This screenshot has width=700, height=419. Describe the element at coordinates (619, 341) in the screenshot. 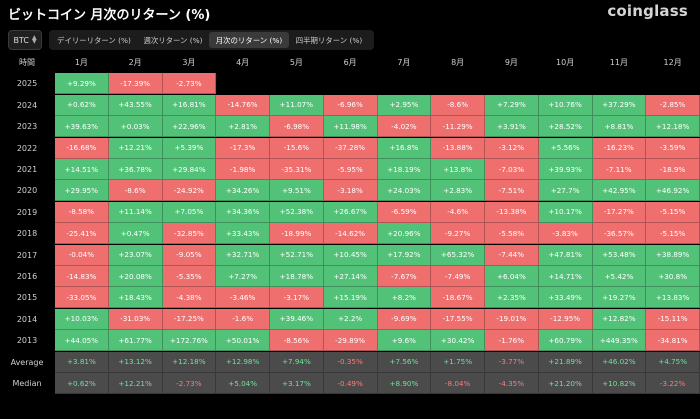

I see `return-cell: +449.35%` at that location.